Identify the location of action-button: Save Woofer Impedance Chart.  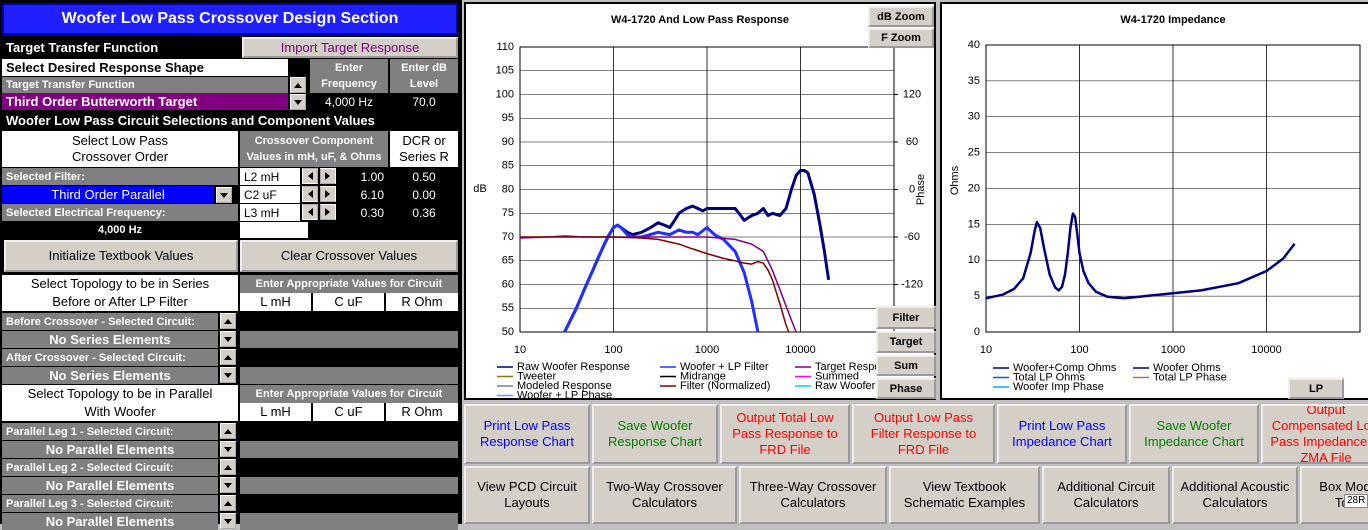
(1194, 434).